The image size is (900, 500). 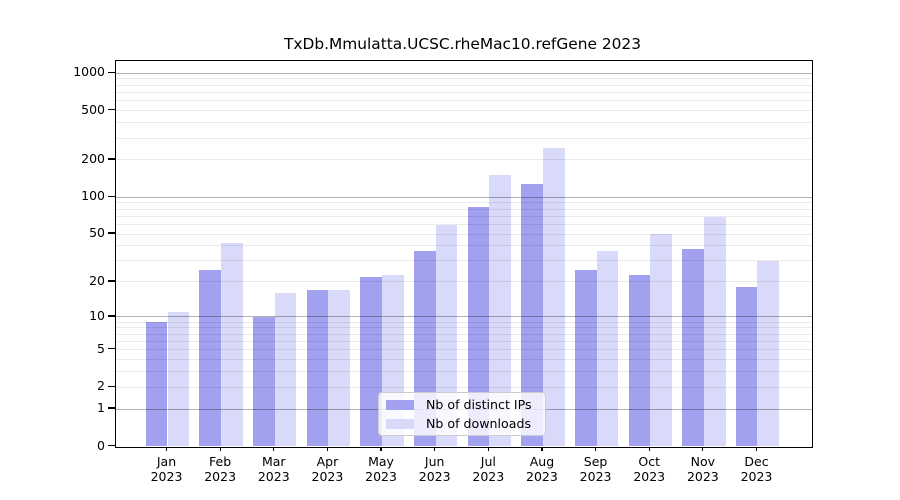 I want to click on bar-nb-of-downloads-feb-2023, so click(x=232, y=345).